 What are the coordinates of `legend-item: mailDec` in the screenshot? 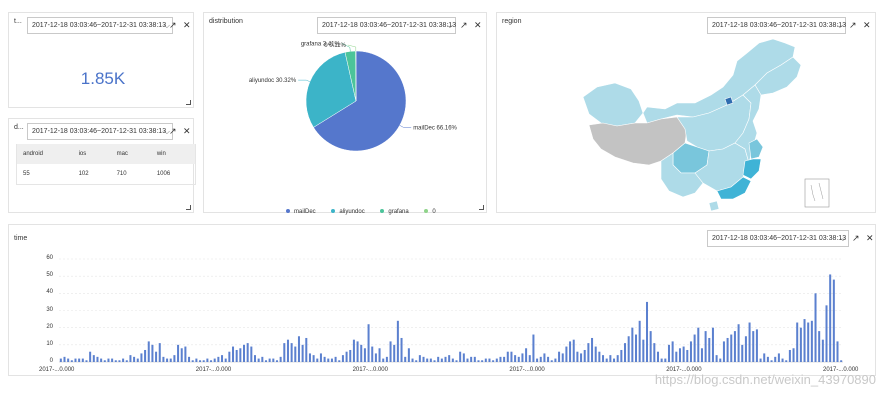 It's located at (301, 212).